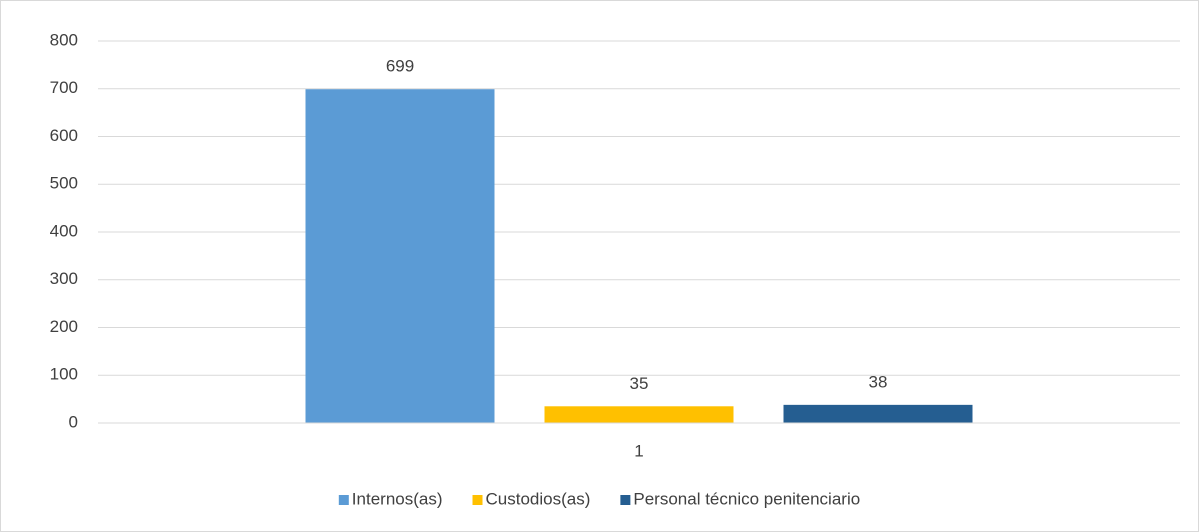  I want to click on y-tick-label: 100, so click(64, 374).